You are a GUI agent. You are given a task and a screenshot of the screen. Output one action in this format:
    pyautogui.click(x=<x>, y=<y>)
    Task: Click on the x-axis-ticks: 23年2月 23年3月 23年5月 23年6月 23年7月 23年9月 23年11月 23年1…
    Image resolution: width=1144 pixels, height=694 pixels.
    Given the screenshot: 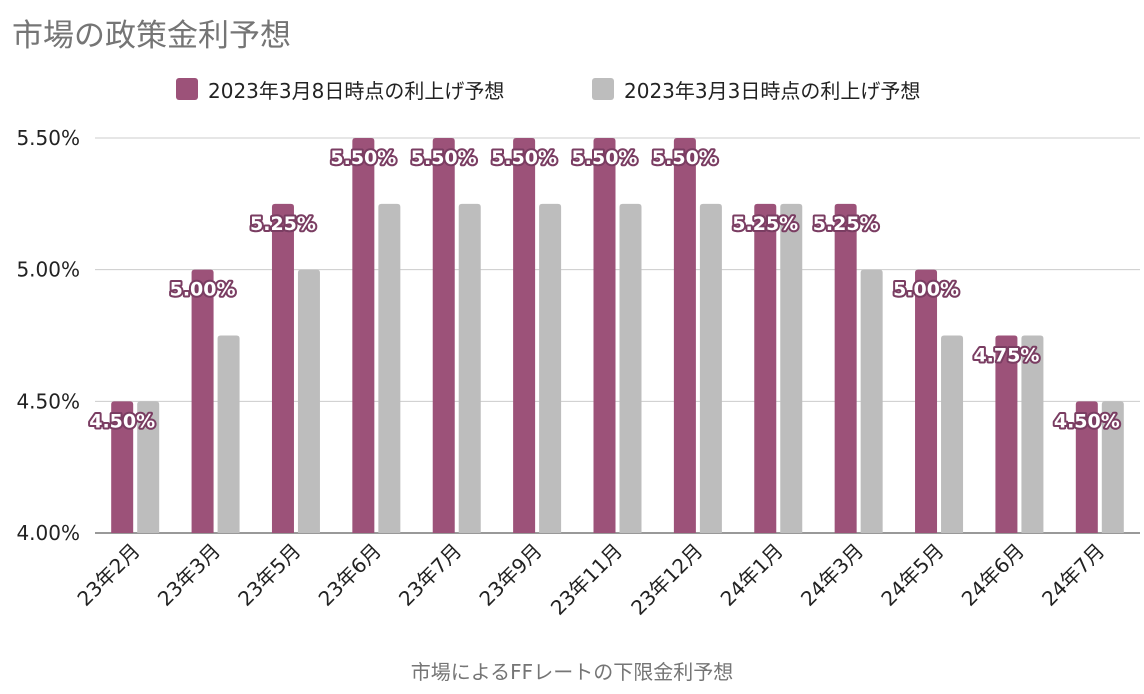 What is the action you would take?
    pyautogui.click(x=590, y=579)
    